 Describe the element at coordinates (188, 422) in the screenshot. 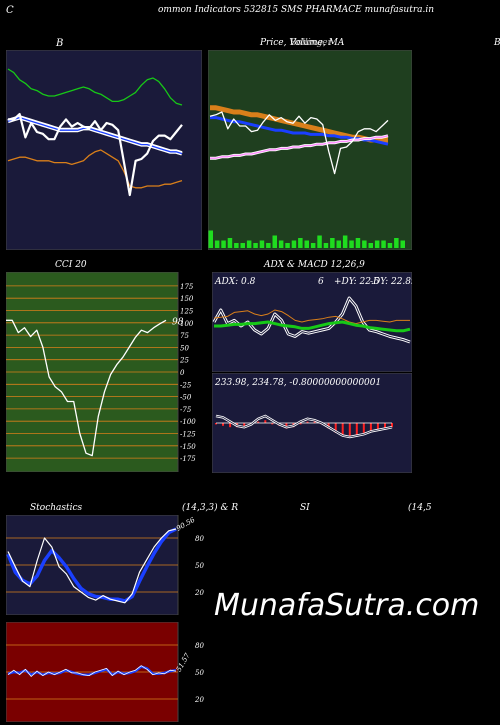

I see `cci-tick-label: -100` at that location.